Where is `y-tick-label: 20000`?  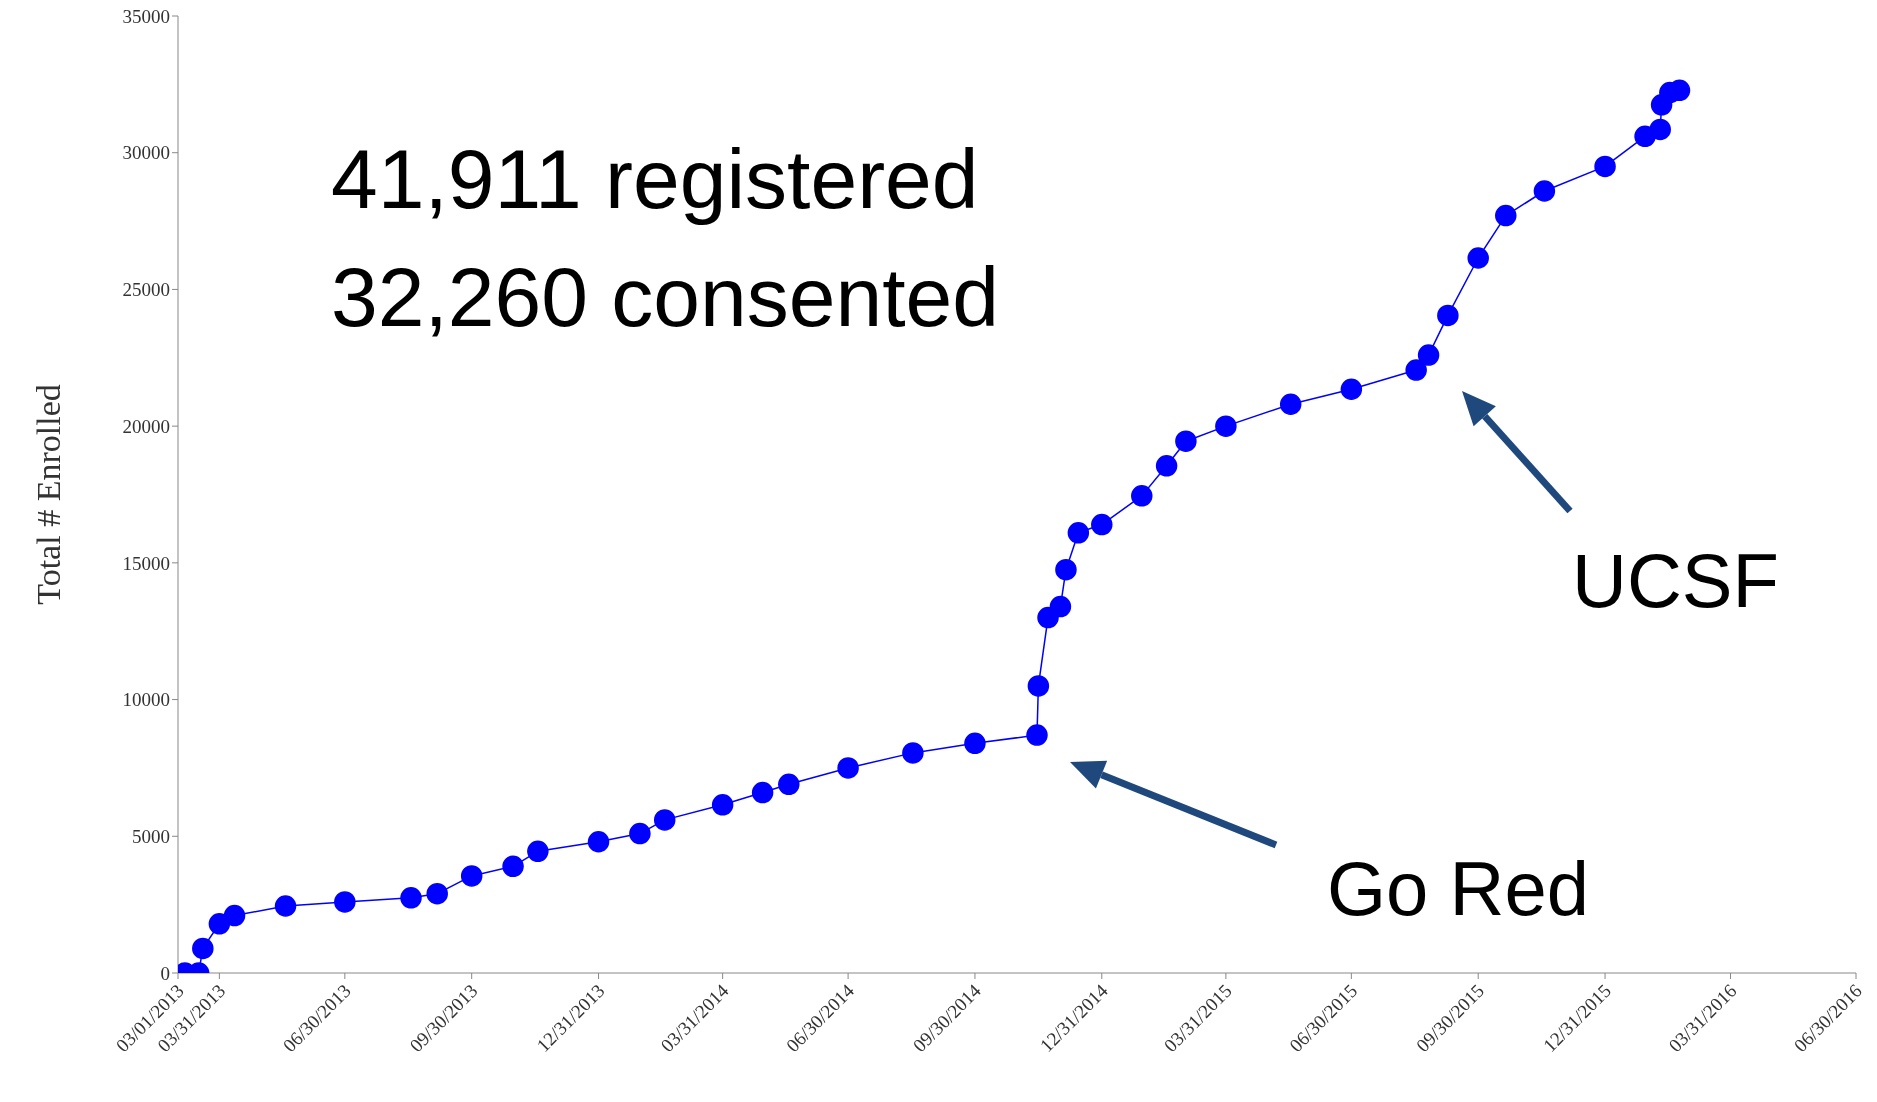 y-tick-label: 20000 is located at coordinates (146, 426).